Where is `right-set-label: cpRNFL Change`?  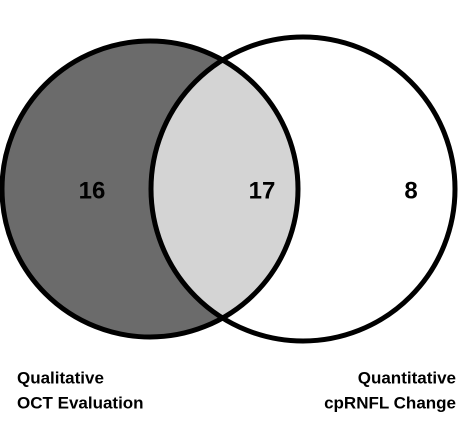 right-set-label: cpRNFL Change is located at coordinates (390, 402).